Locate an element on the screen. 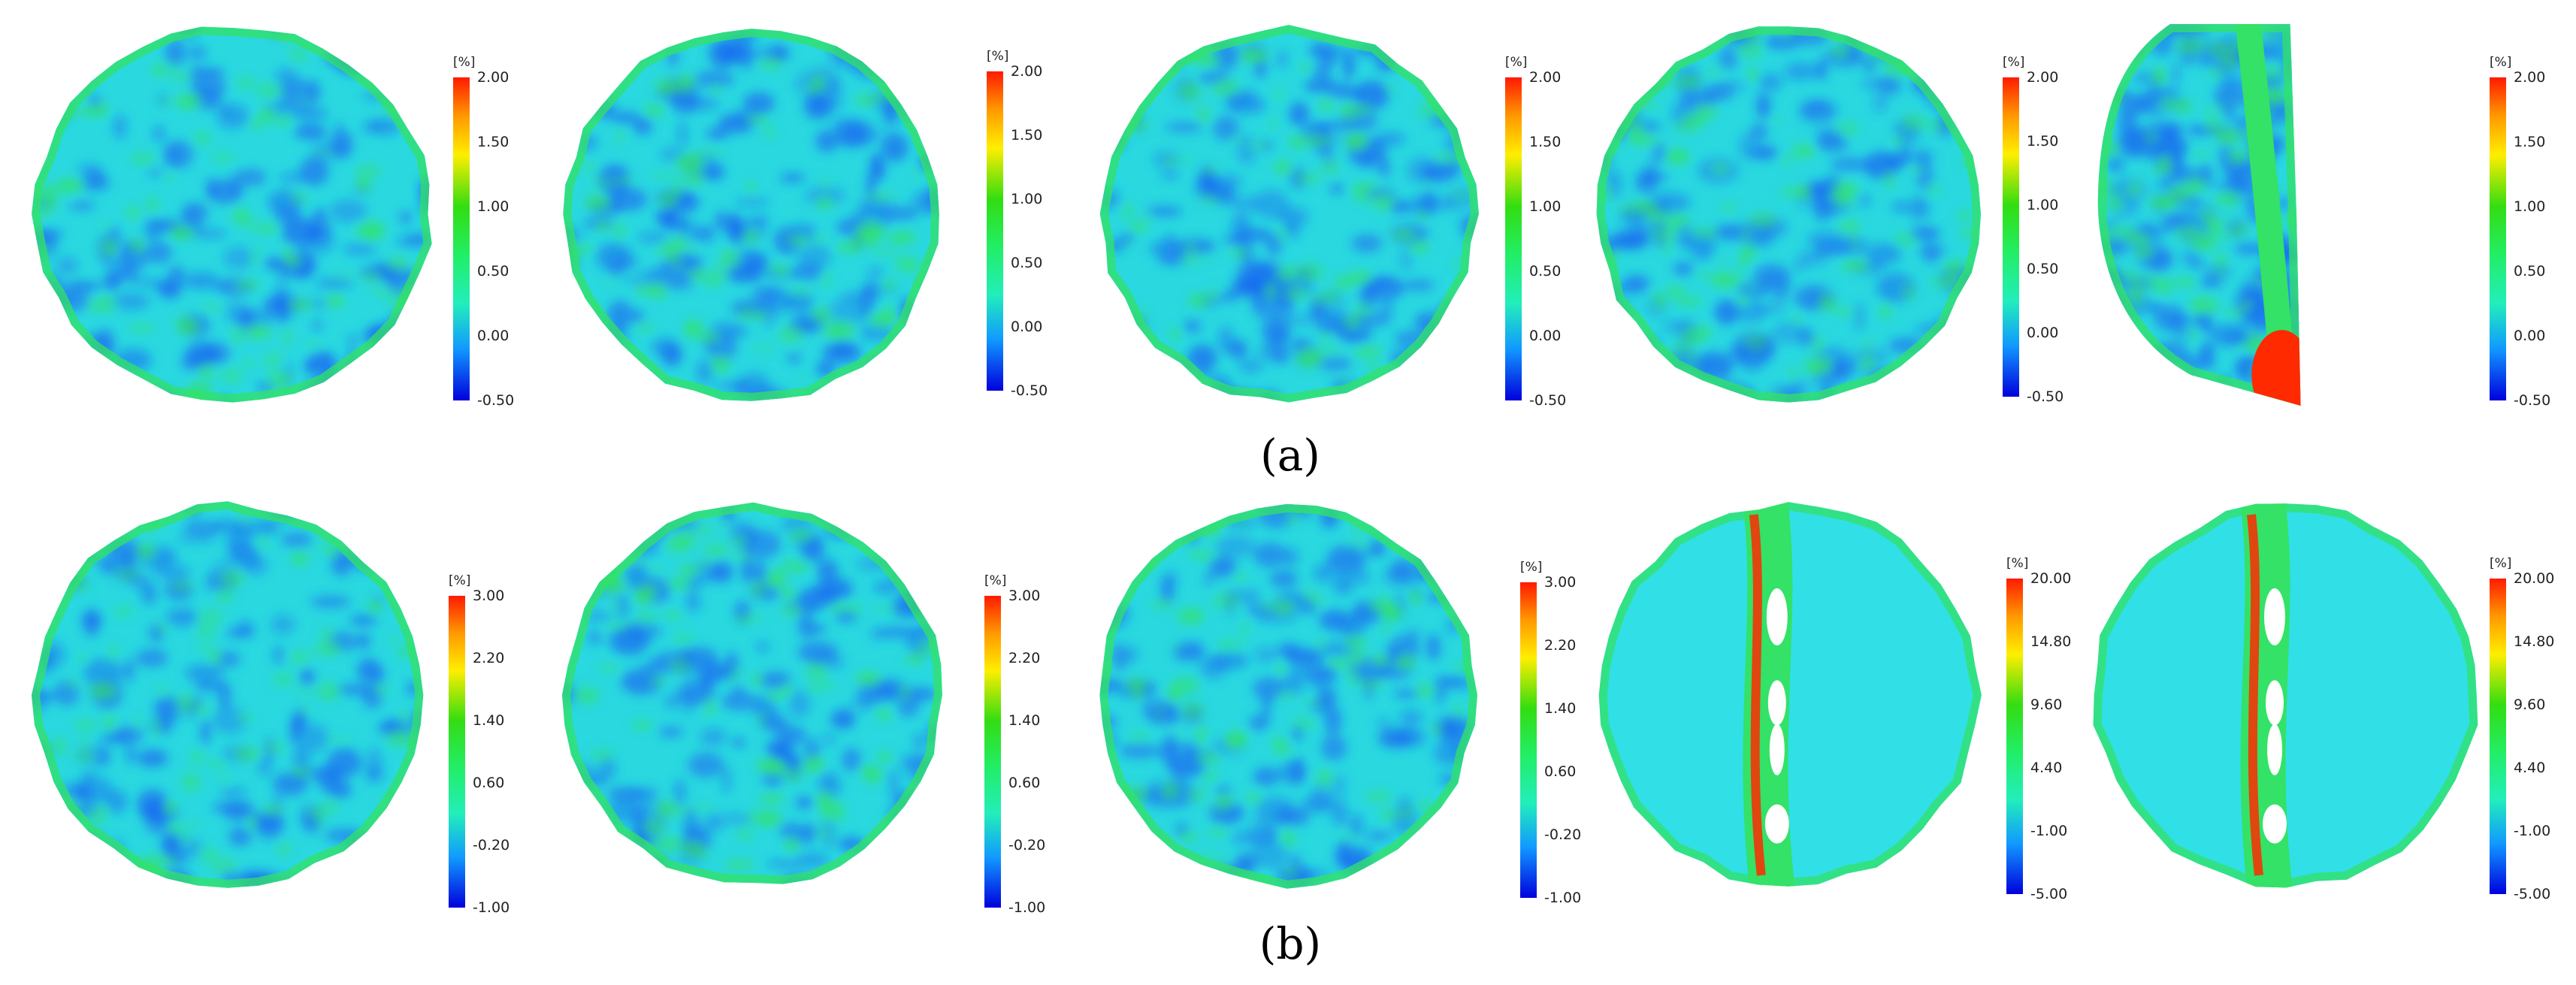 The image size is (2576, 985). colorbar-b-2: [%] 3.00 2.20 1.40 0.60 -0.20 -1.00 is located at coordinates (1029, 752).